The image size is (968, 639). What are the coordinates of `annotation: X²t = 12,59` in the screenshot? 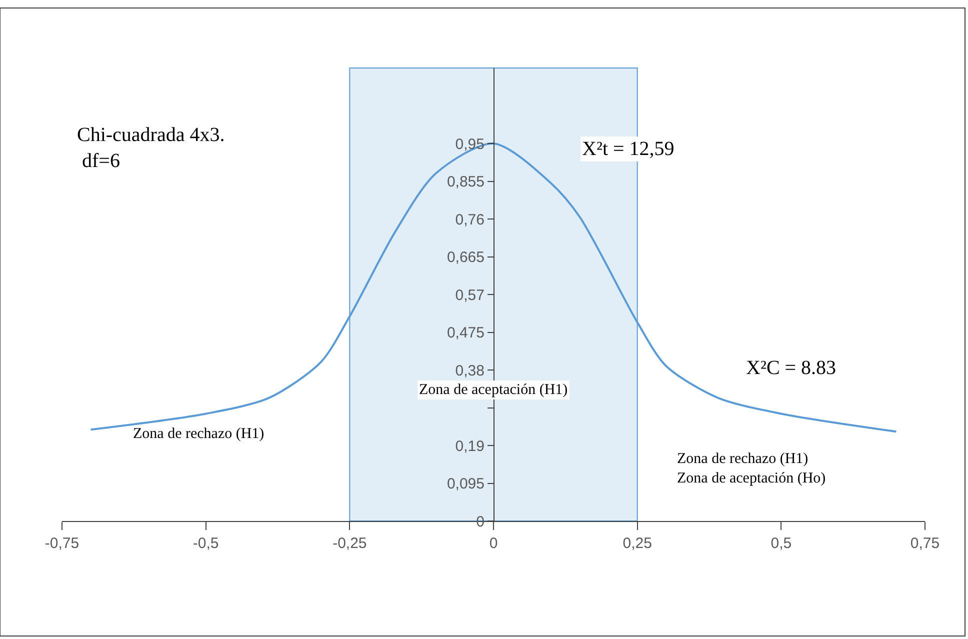 It's located at (628, 149).